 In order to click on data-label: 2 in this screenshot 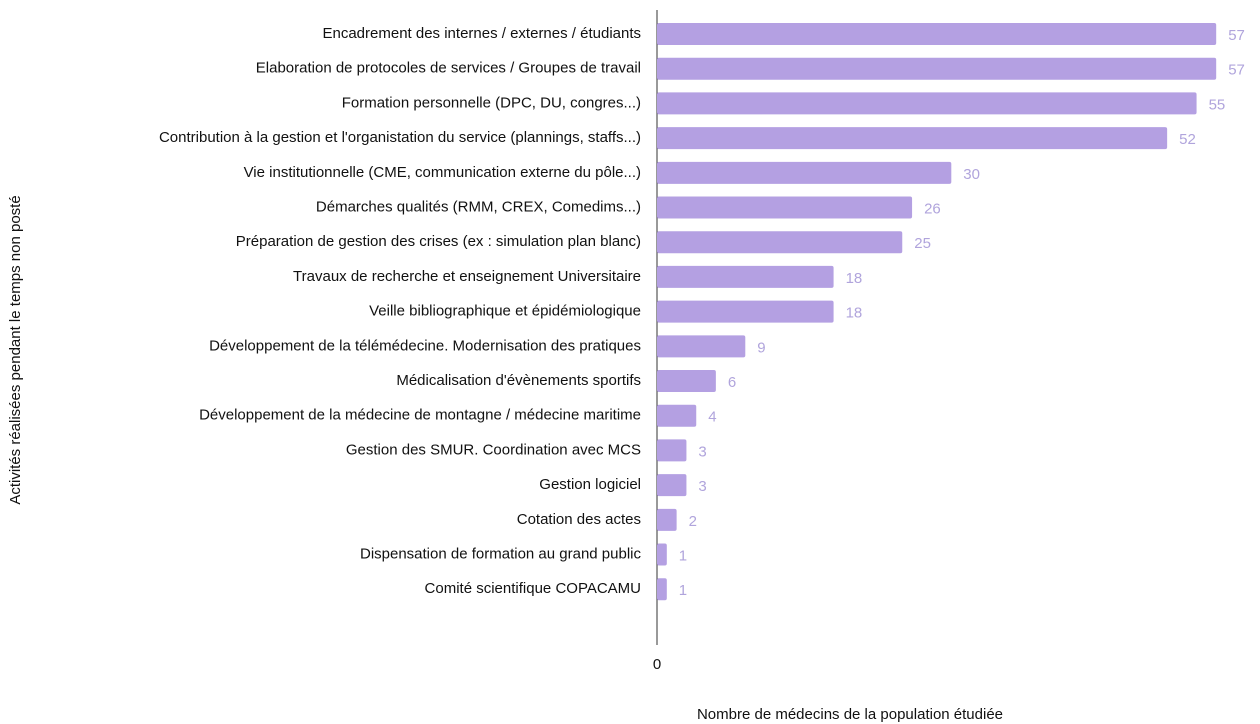, I will do `click(693, 521)`.